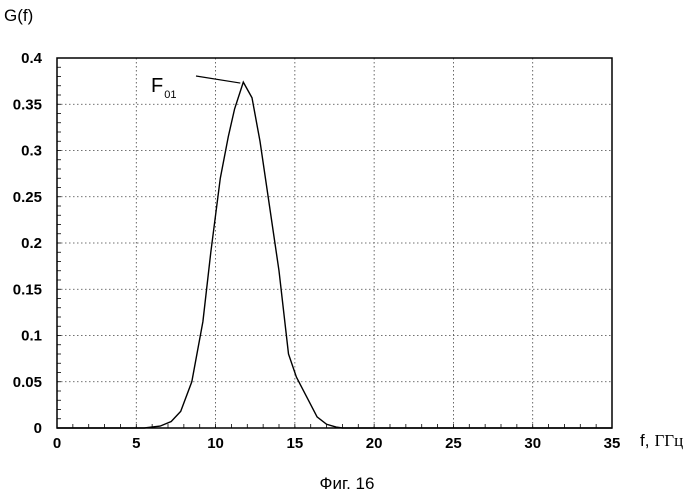  I want to click on y-tick-label: 0.4, so click(32, 58).